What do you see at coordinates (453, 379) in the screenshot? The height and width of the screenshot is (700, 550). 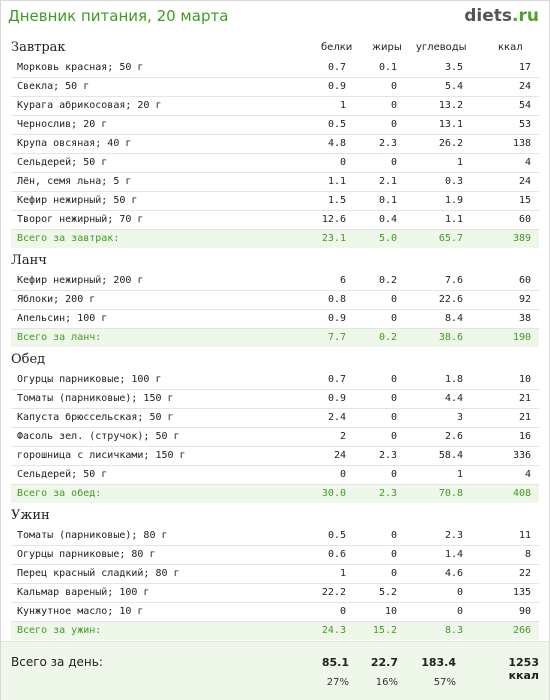 I see `carbs-value: 1.8` at bounding box center [453, 379].